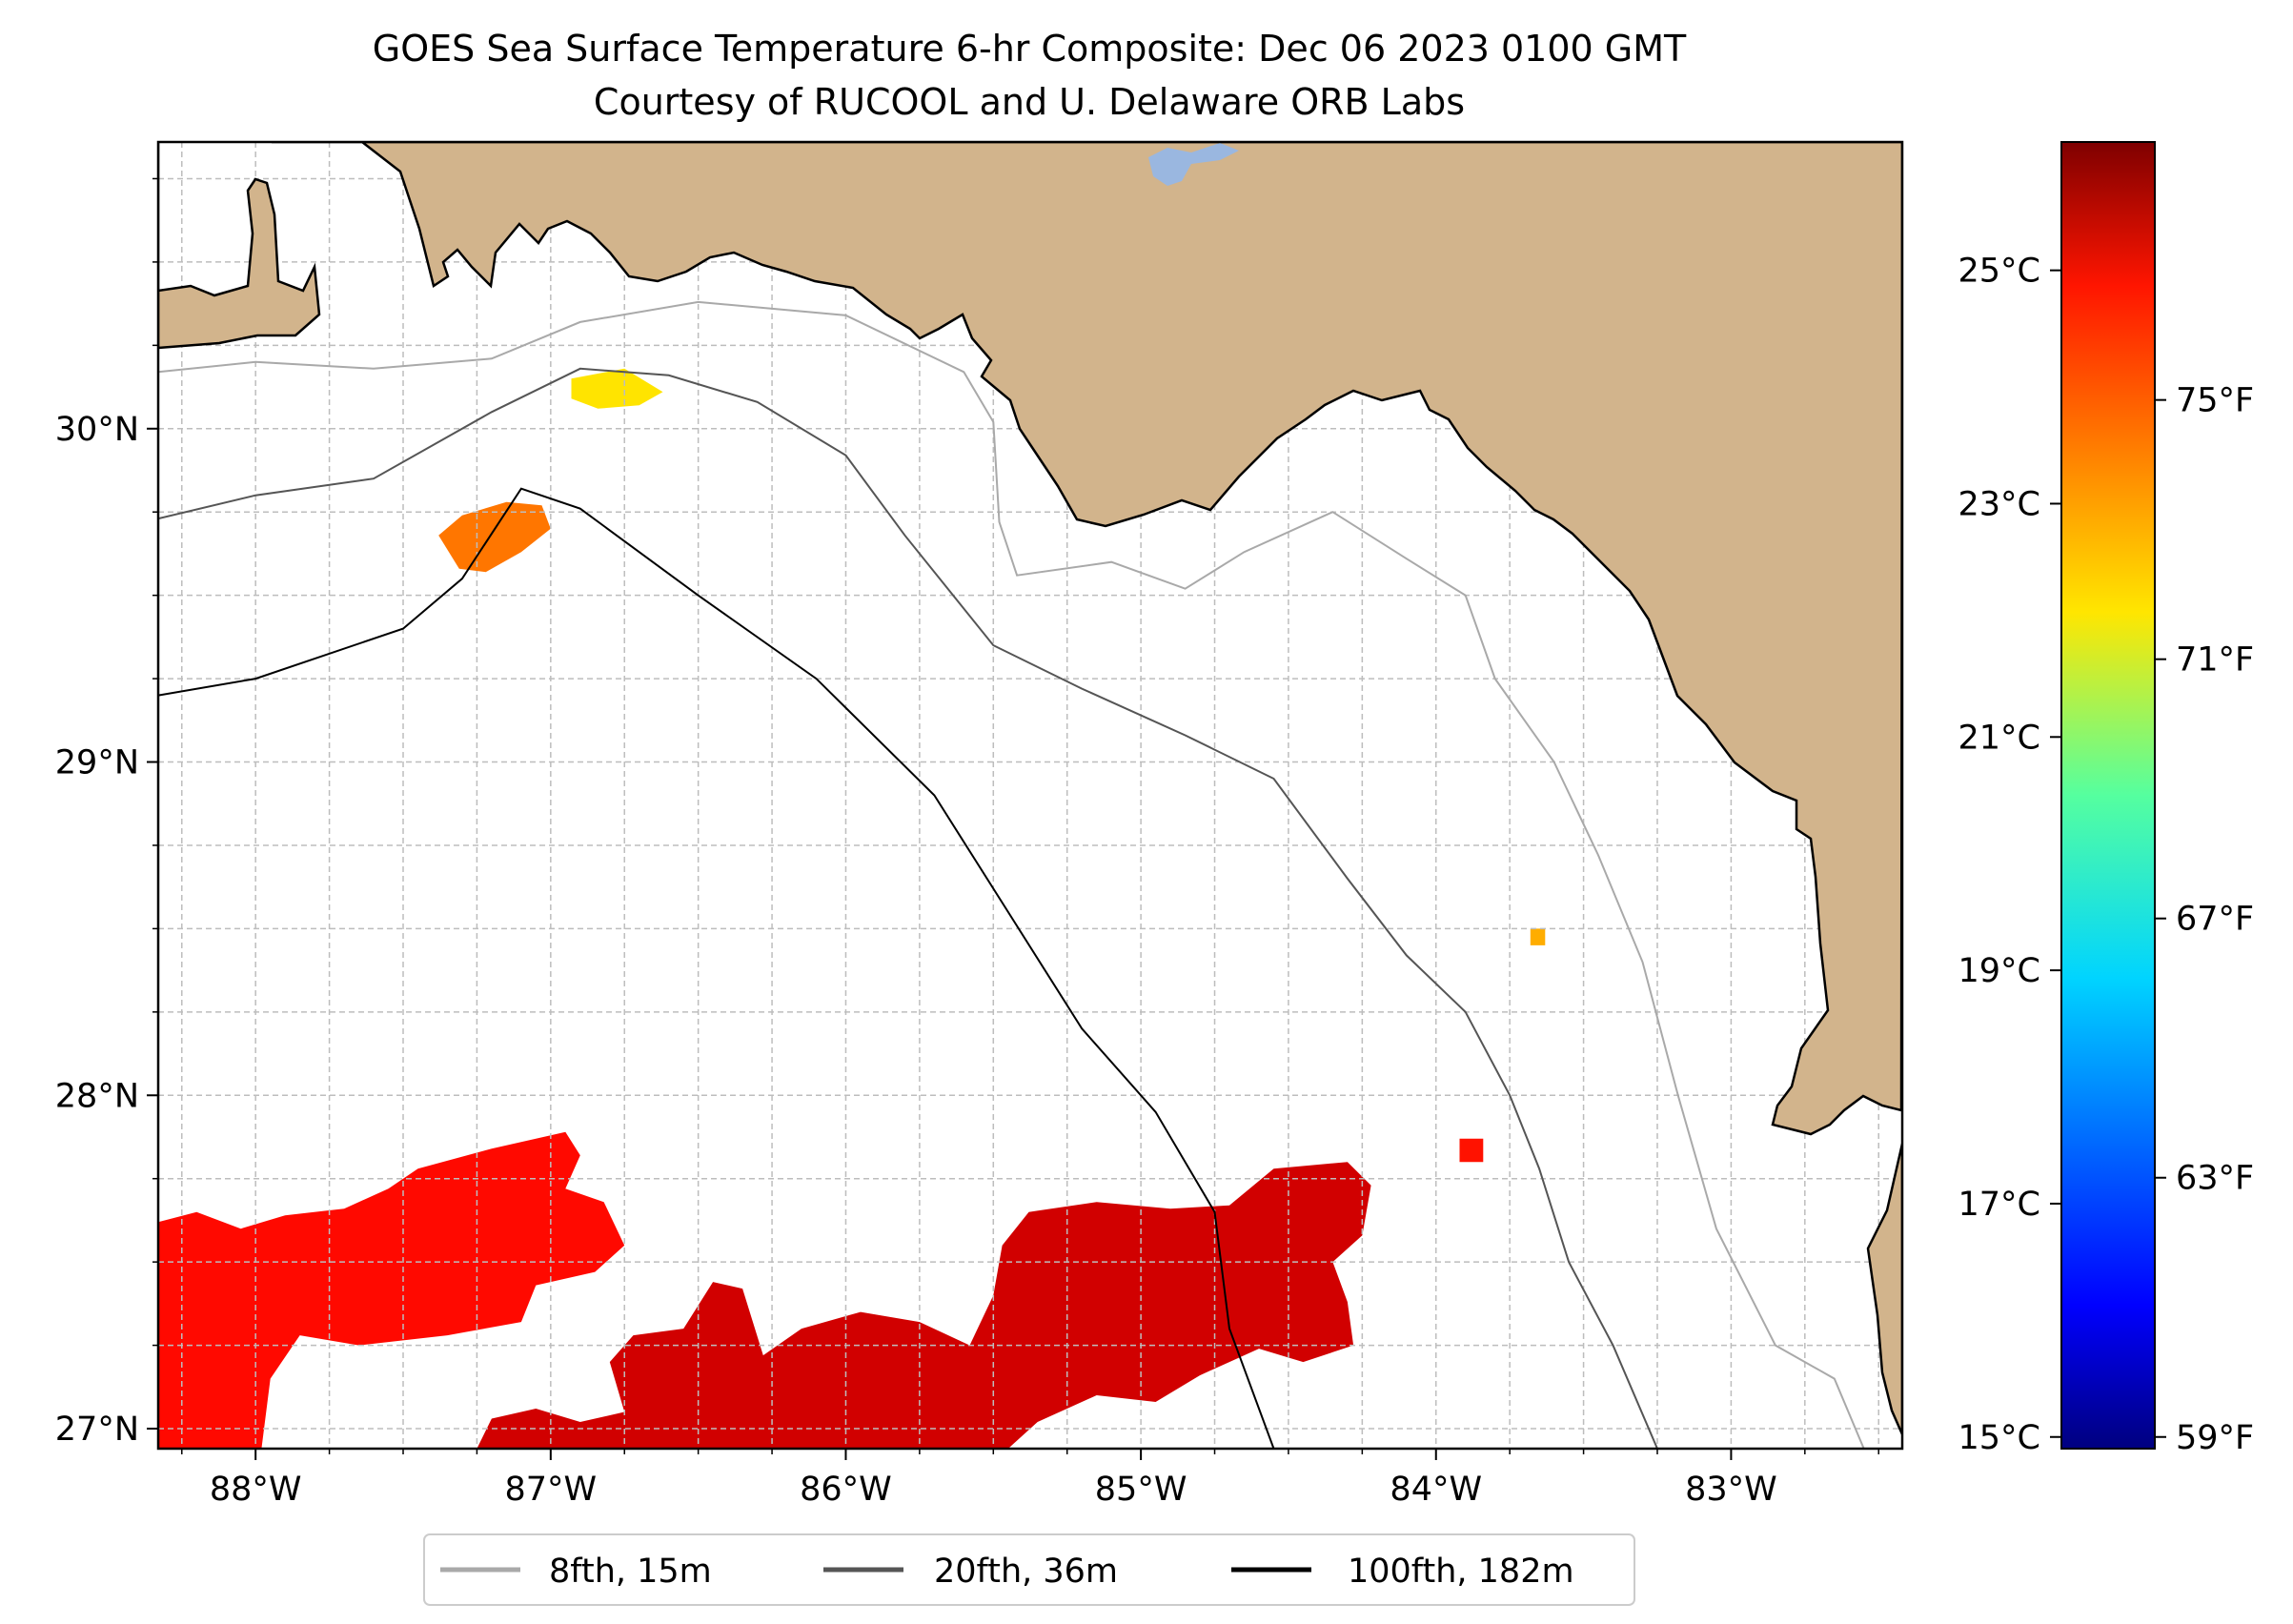  What do you see at coordinates (631, 1572) in the screenshot?
I see `legend-label-8fth: 8fth, 15m` at bounding box center [631, 1572].